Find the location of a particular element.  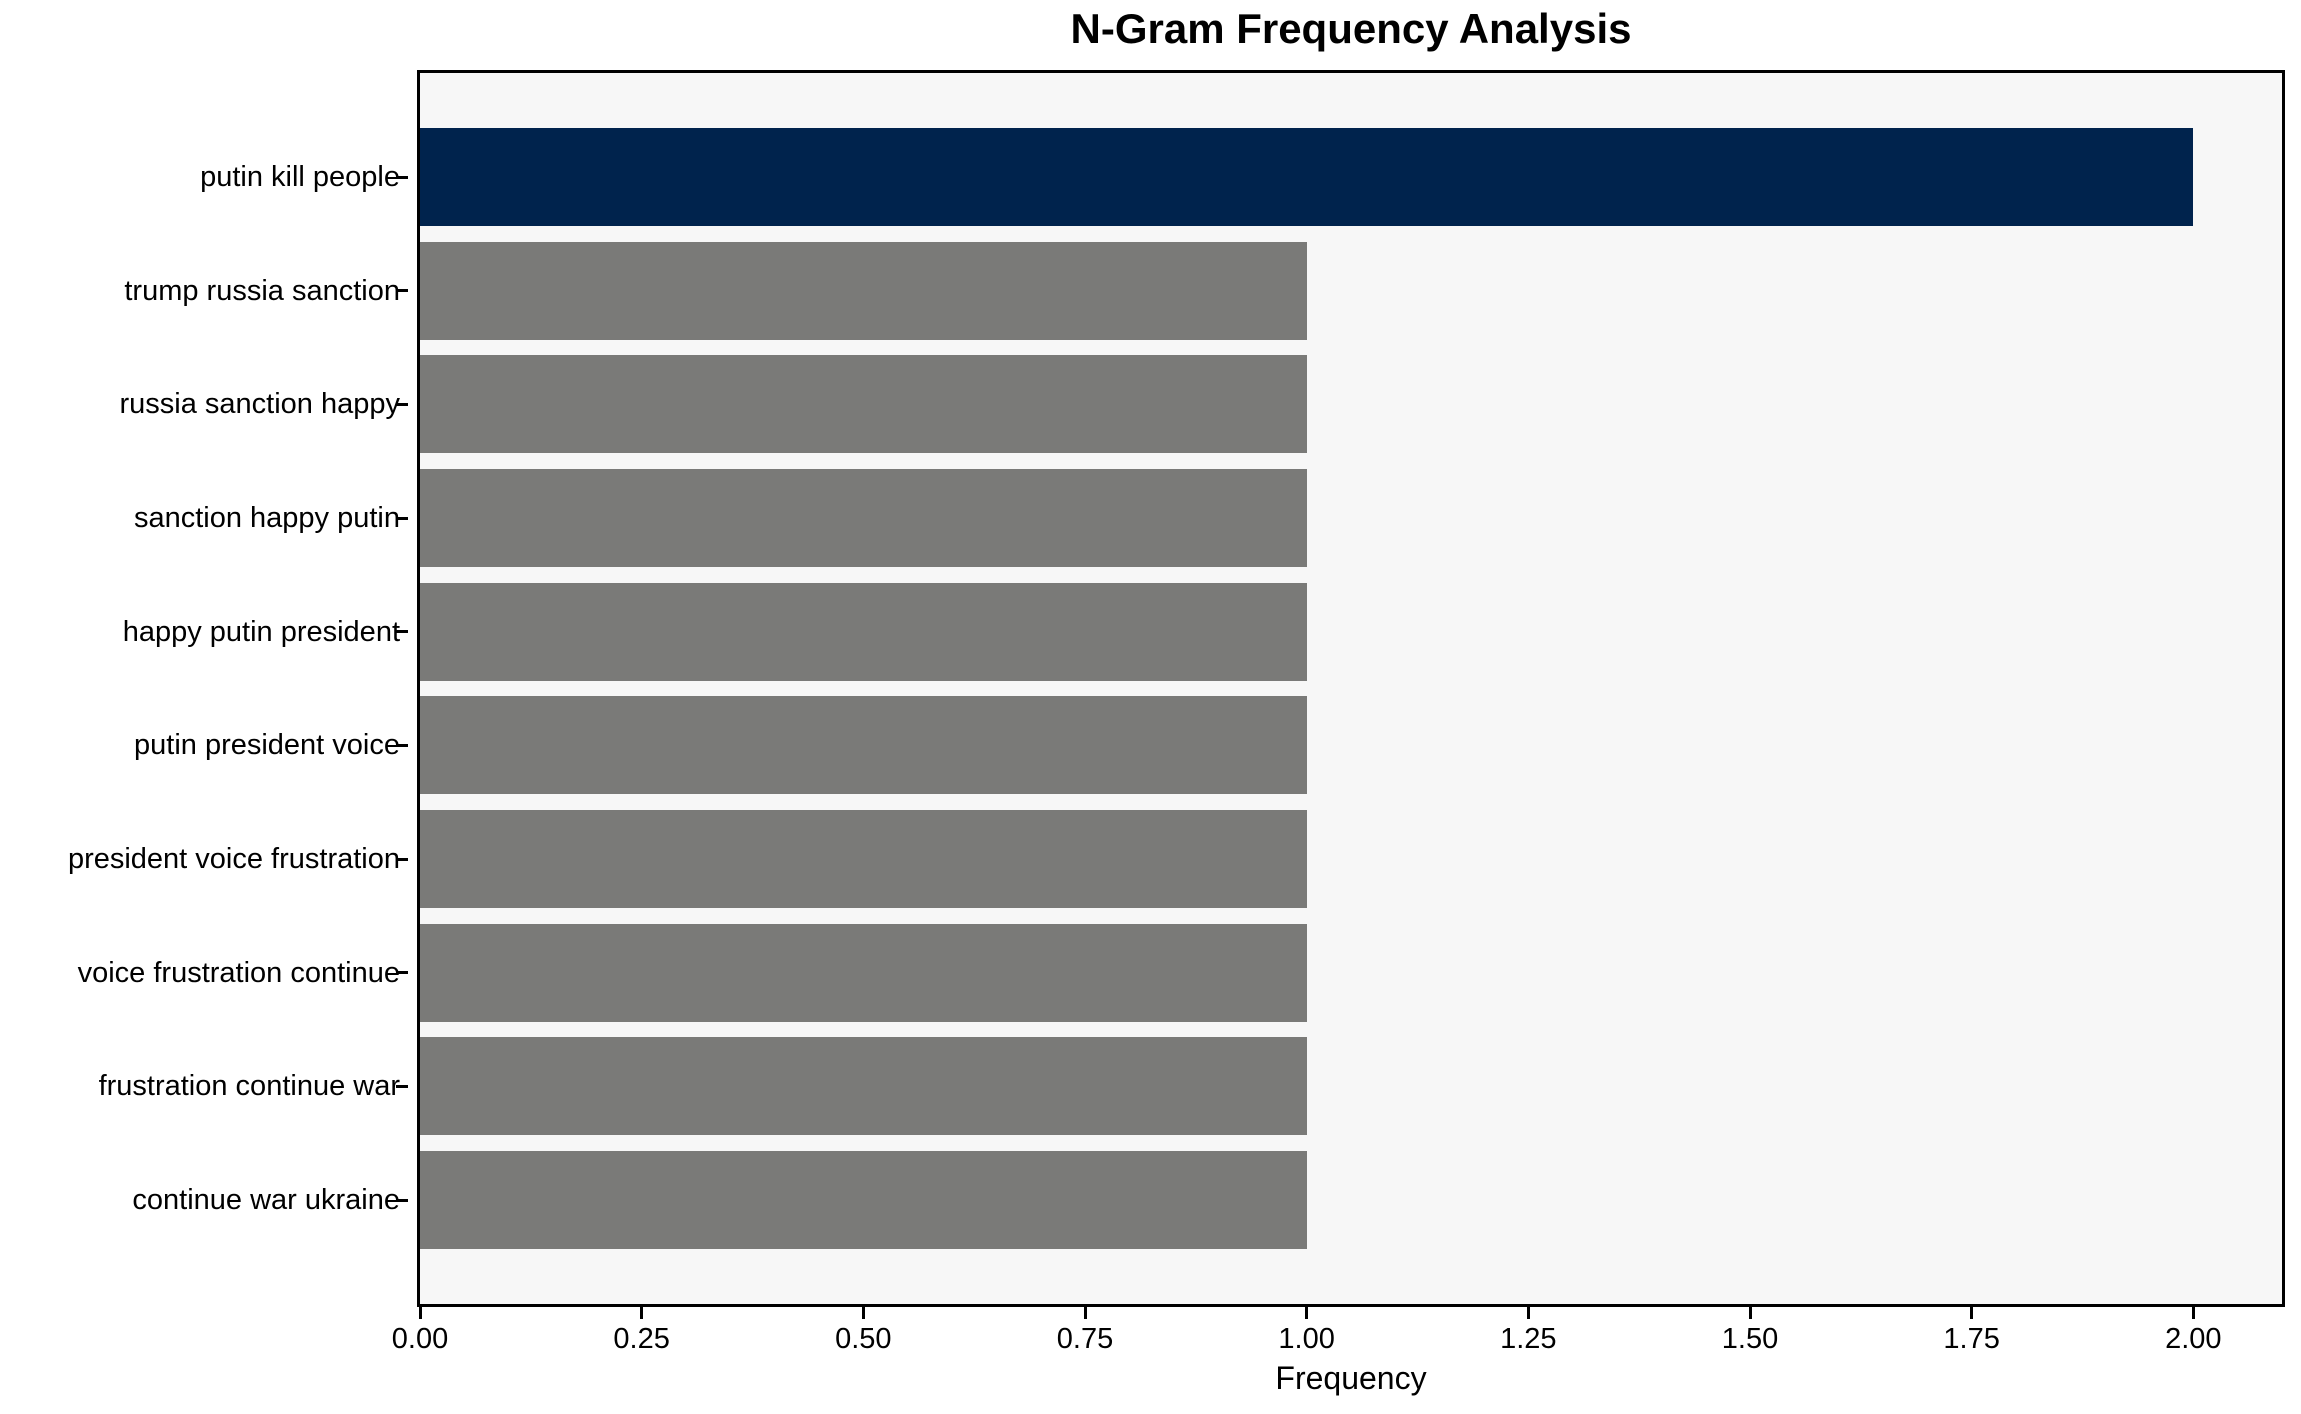

y-tick-label: trump russia sanction is located at coordinates (262, 290).